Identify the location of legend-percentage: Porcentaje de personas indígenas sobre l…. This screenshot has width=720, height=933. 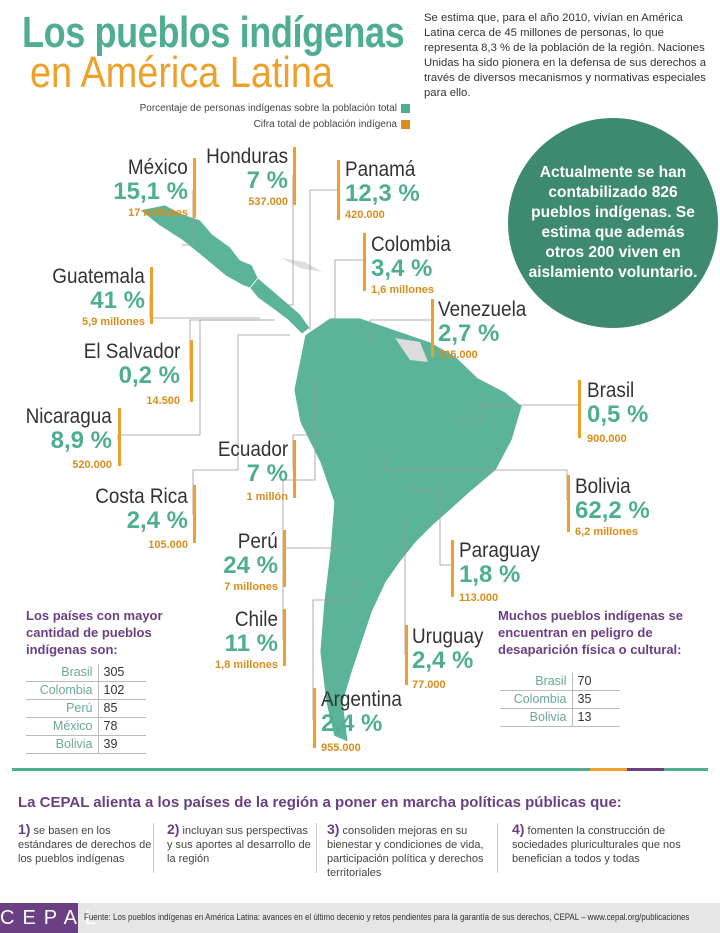
(275, 108).